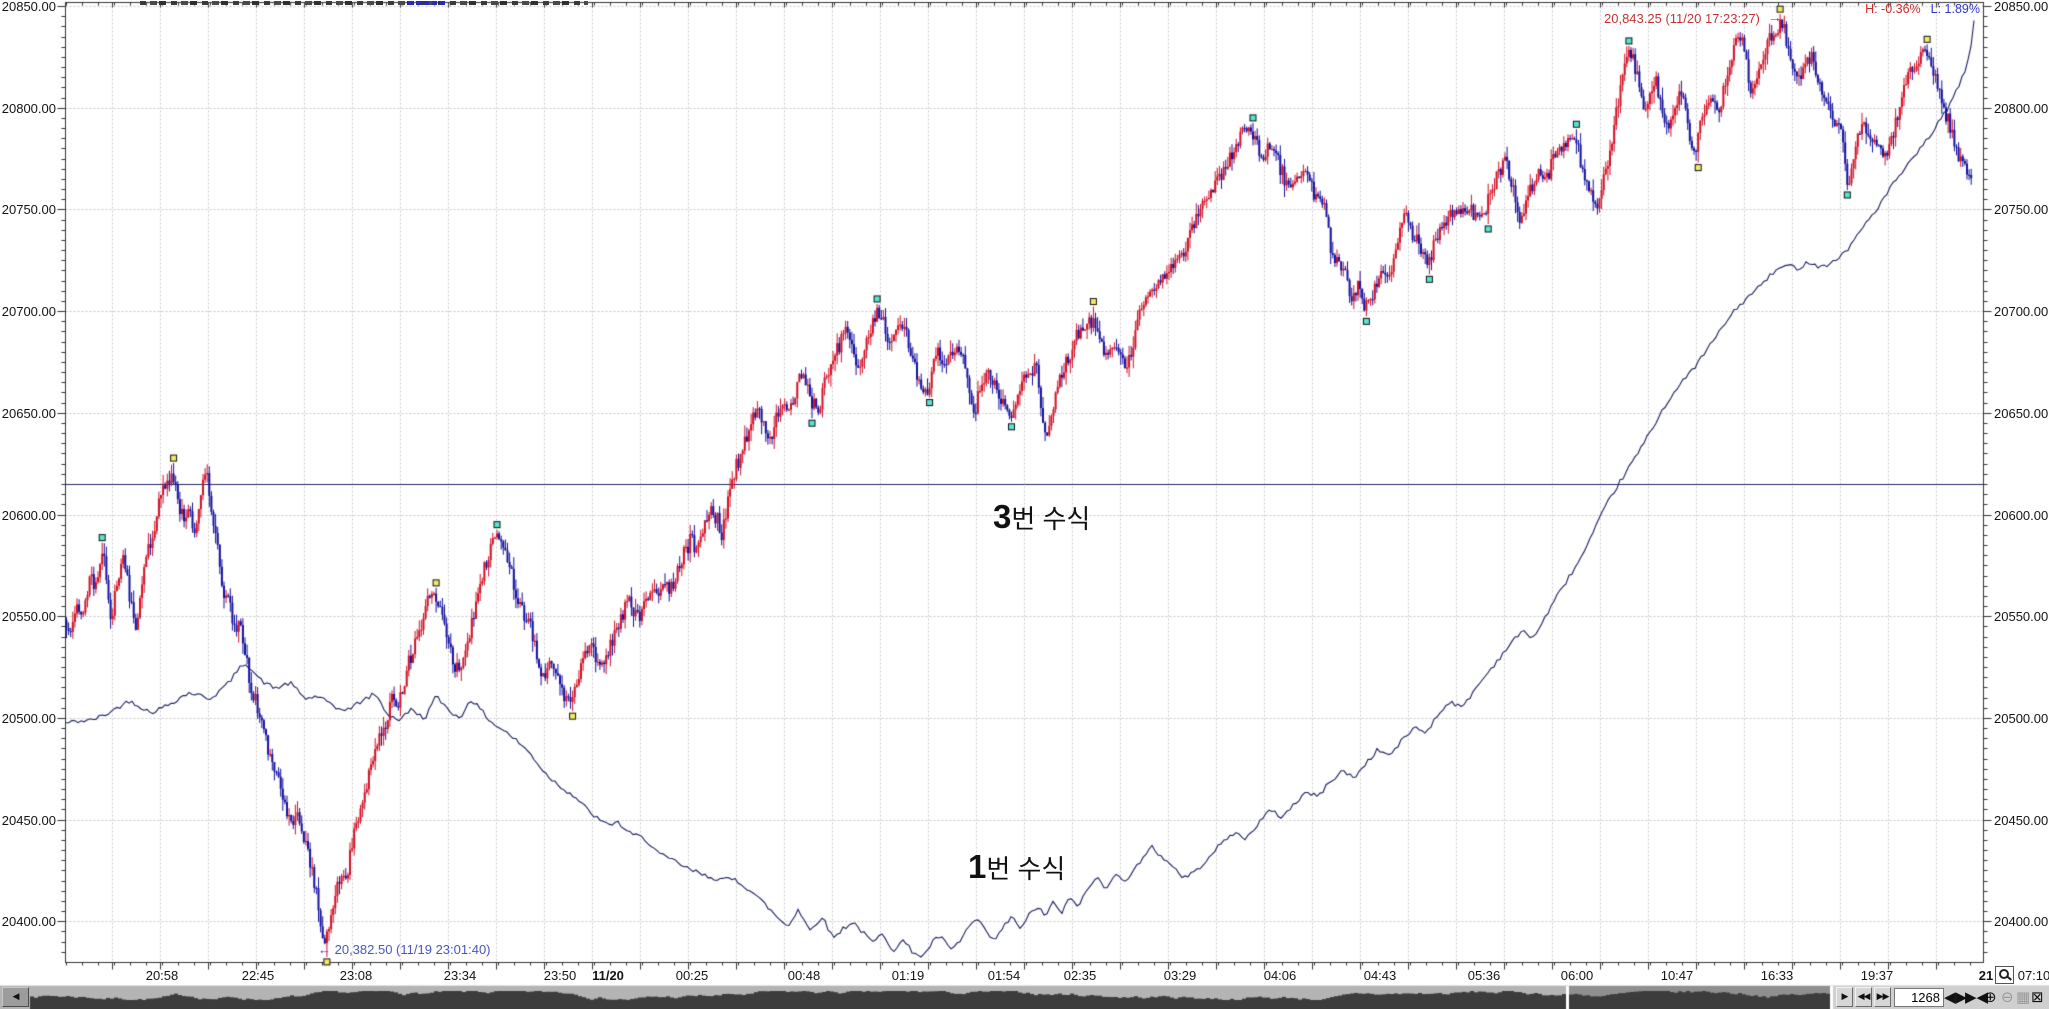 Image resolution: width=2049 pixels, height=1009 pixels. What do you see at coordinates (2009, 978) in the screenshot?
I see `magnifier-handle-icon` at bounding box center [2009, 978].